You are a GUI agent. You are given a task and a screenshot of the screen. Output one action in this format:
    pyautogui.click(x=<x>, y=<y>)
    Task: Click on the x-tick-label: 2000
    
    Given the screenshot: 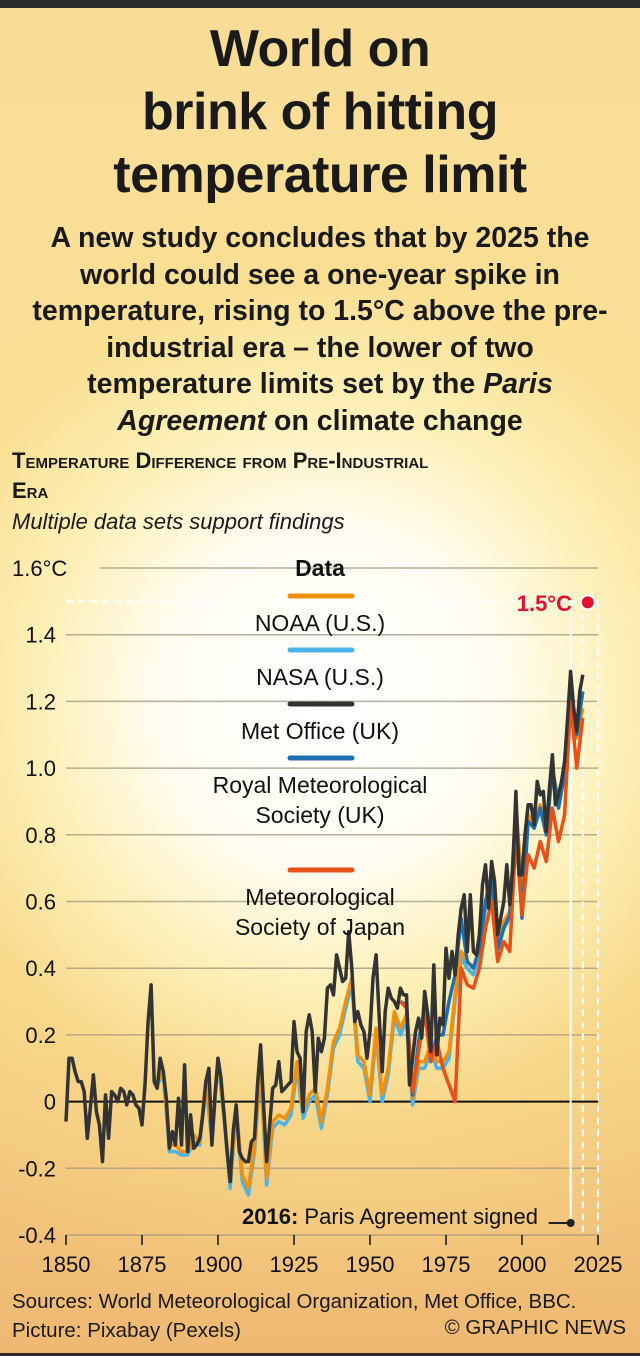 What is the action you would take?
    pyautogui.click(x=522, y=1264)
    